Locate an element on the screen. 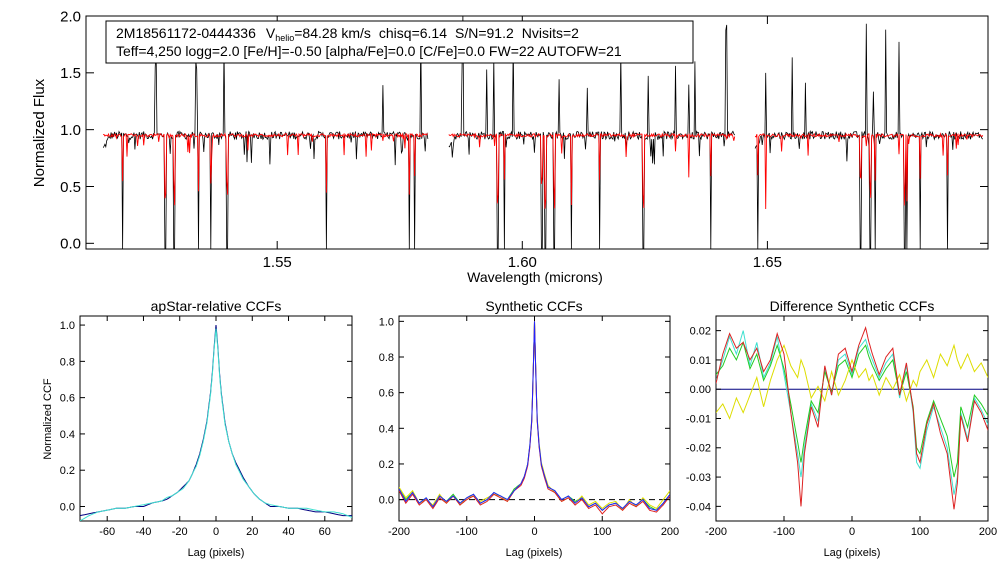 This screenshot has height=576, width=1008. apstar-ccf-title: apStar-relative CCFs is located at coordinates (216, 306).